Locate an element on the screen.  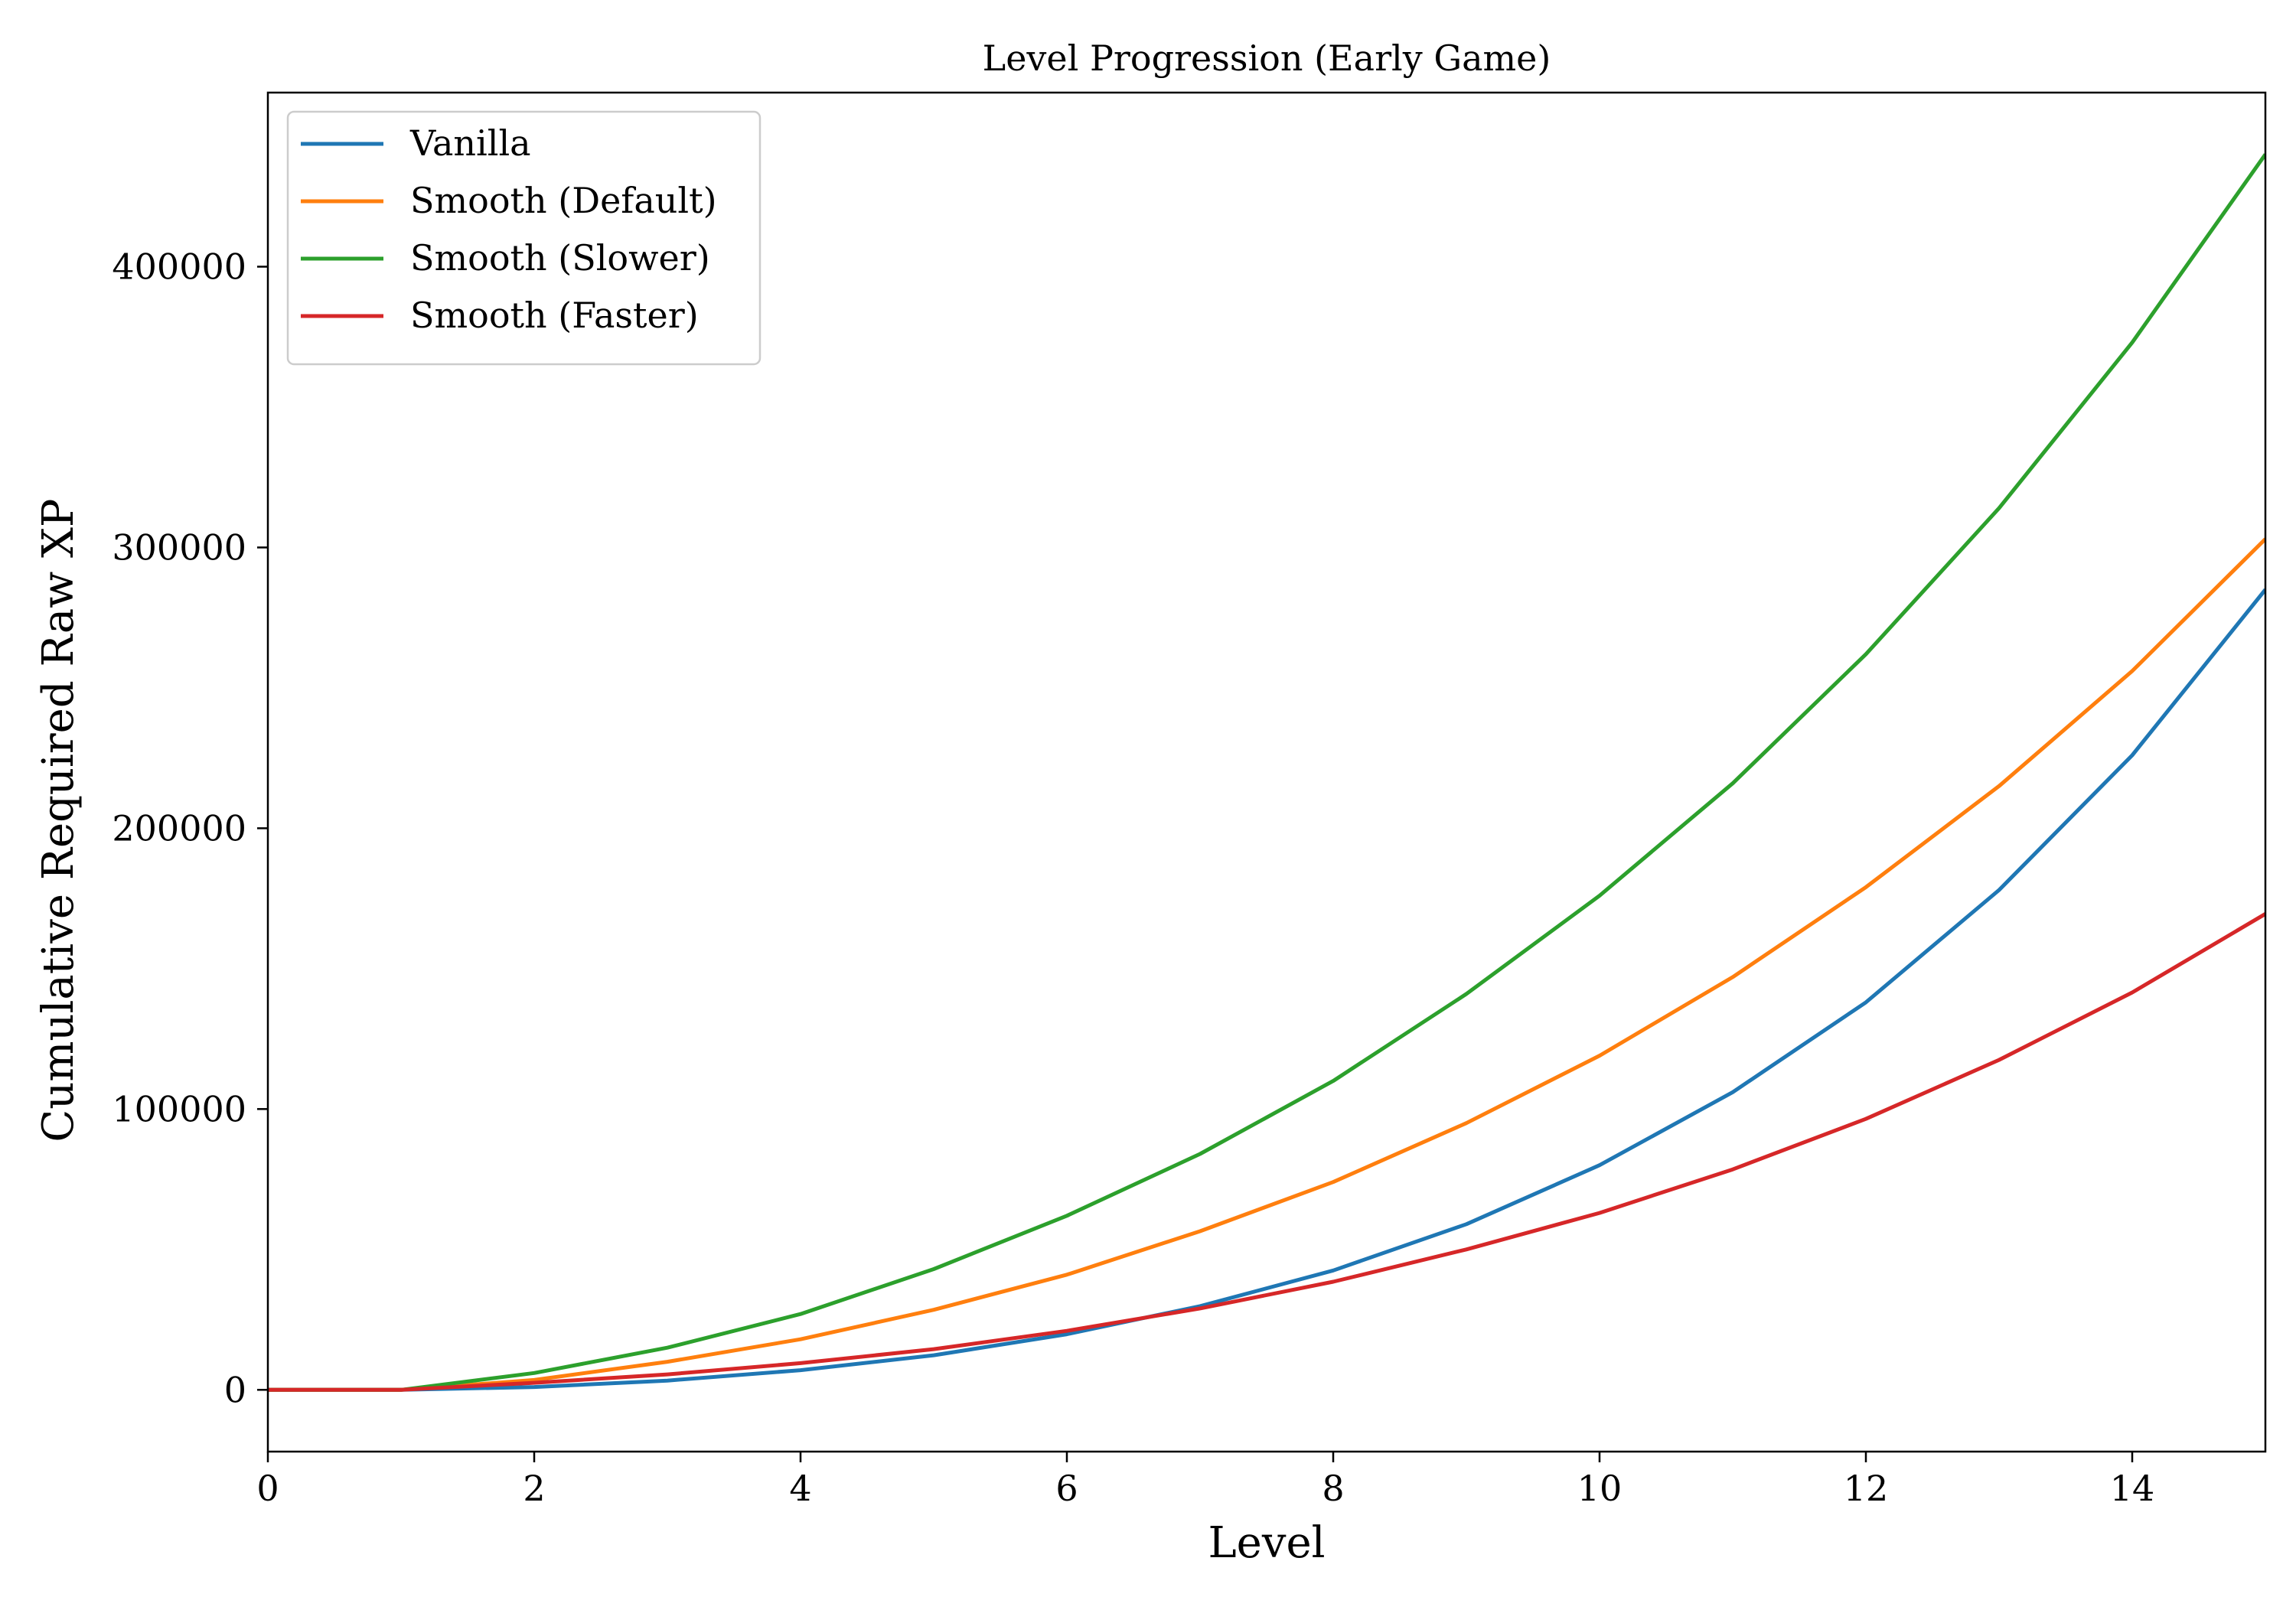
x-axis-label: Level is located at coordinates (1266, 1543).